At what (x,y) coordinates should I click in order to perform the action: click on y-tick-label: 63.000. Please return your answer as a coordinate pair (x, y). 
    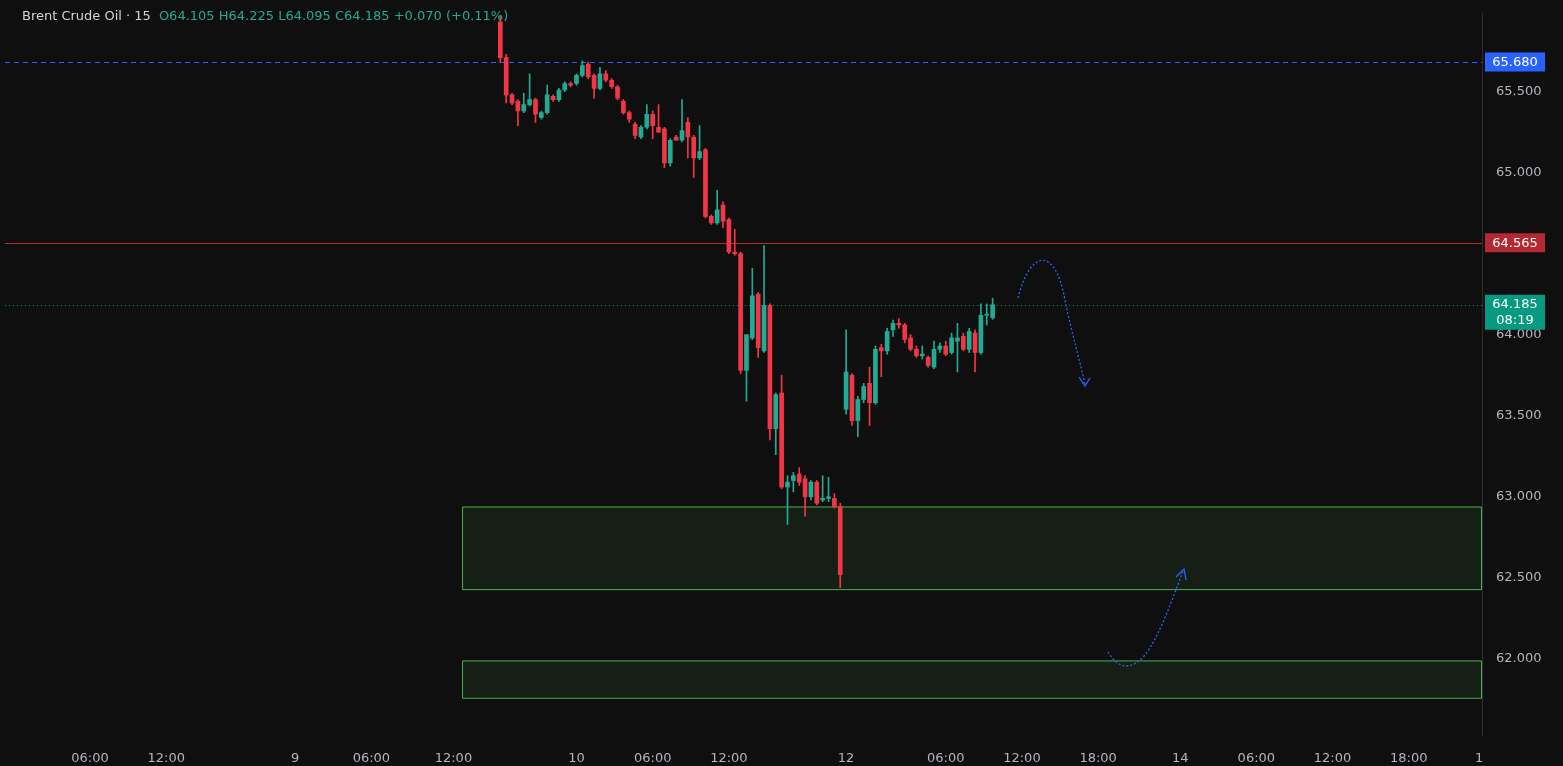
    Looking at the image, I should click on (1519, 496).